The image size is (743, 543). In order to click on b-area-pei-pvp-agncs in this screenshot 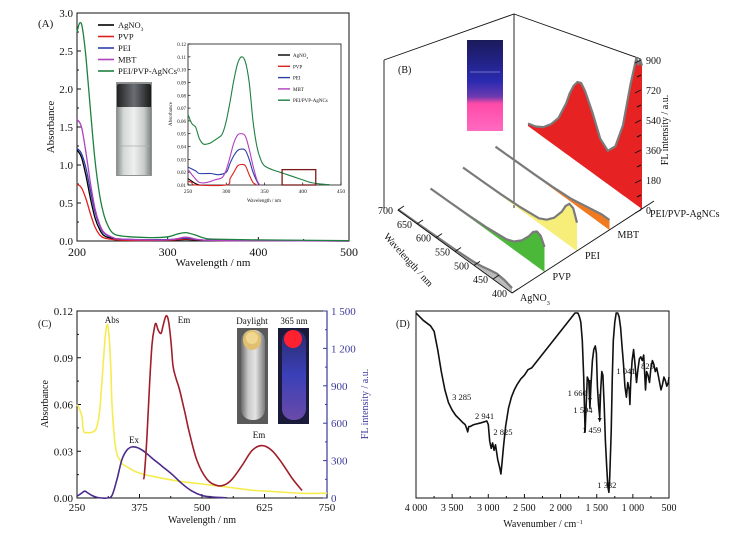, I will do `click(585, 134)`.